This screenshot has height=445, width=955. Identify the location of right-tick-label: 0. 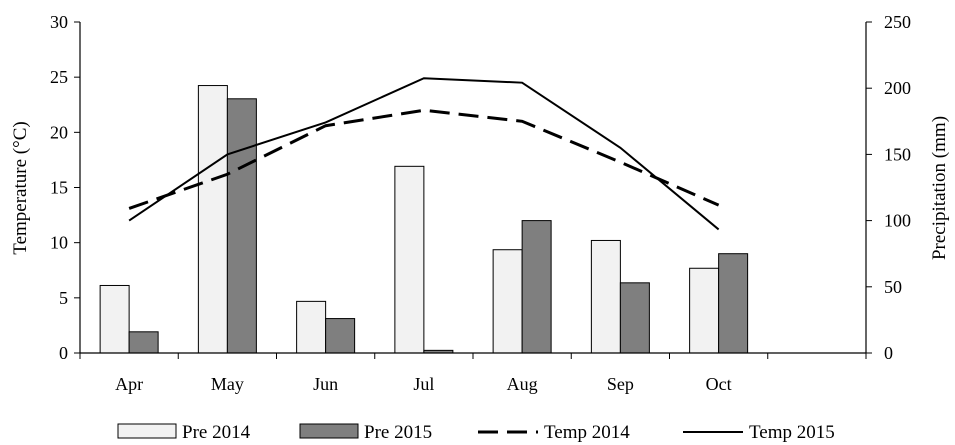
(888, 353).